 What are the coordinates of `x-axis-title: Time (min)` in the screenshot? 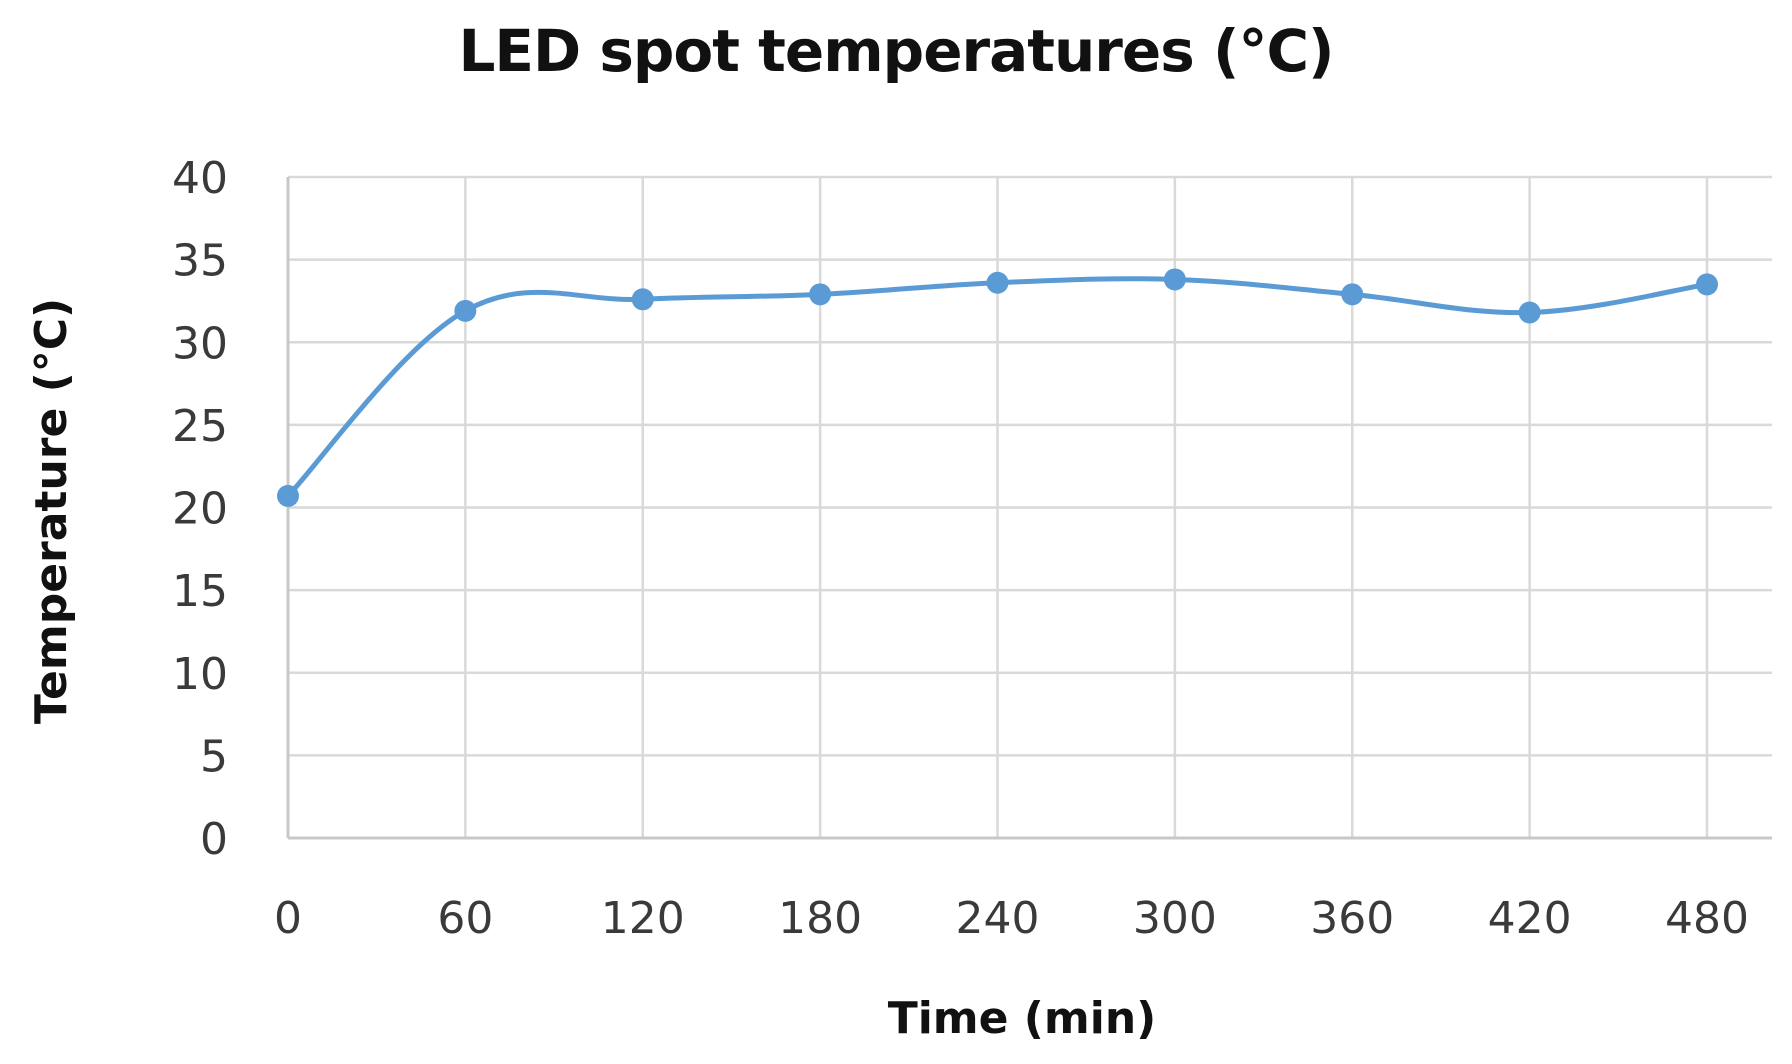 It's located at (1022, 1018).